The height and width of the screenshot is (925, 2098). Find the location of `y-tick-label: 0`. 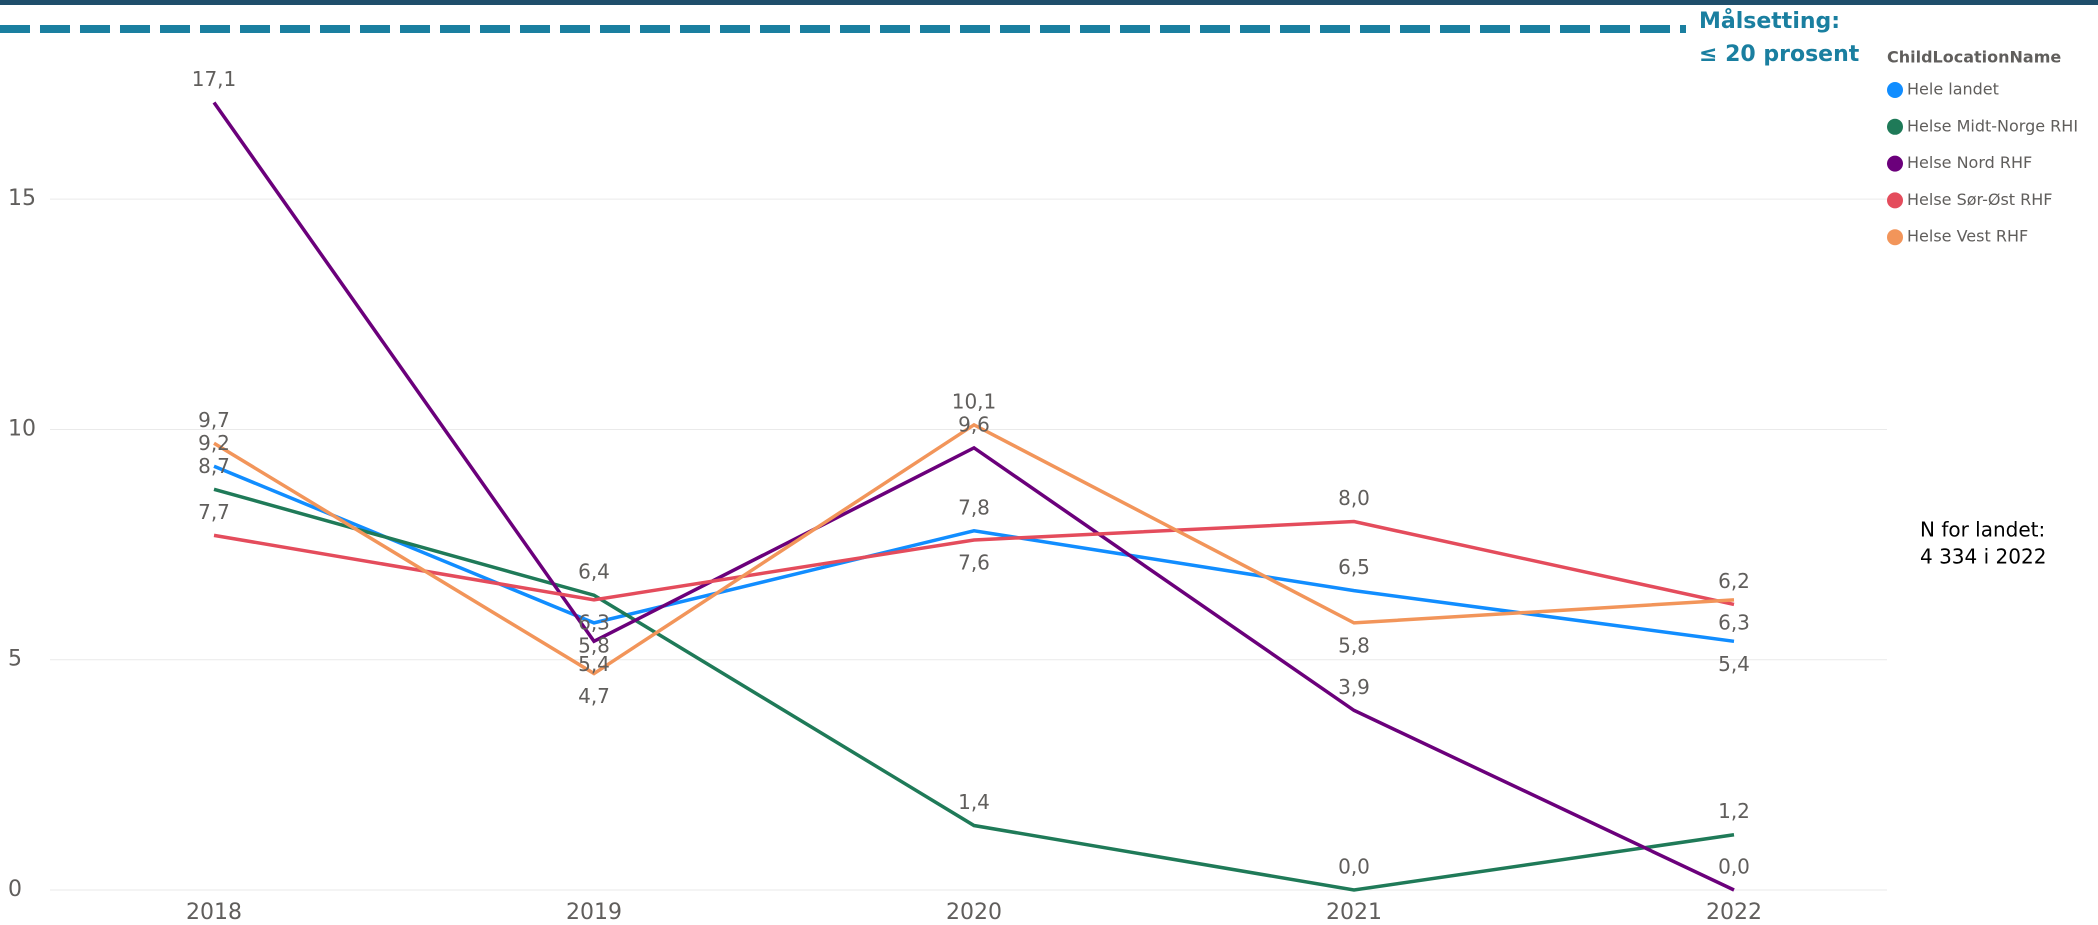

y-tick-label: 0 is located at coordinates (15, 889).